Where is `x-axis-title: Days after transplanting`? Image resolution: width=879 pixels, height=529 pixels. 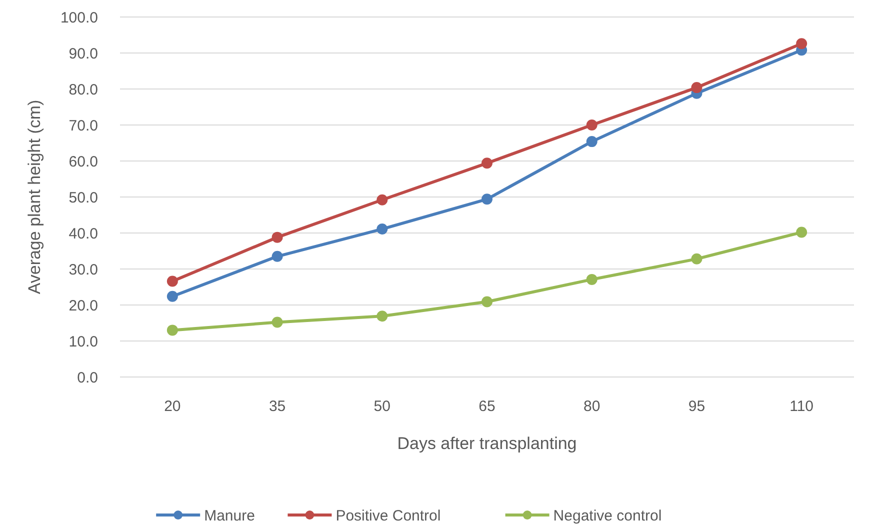 x-axis-title: Days after transplanting is located at coordinates (487, 443).